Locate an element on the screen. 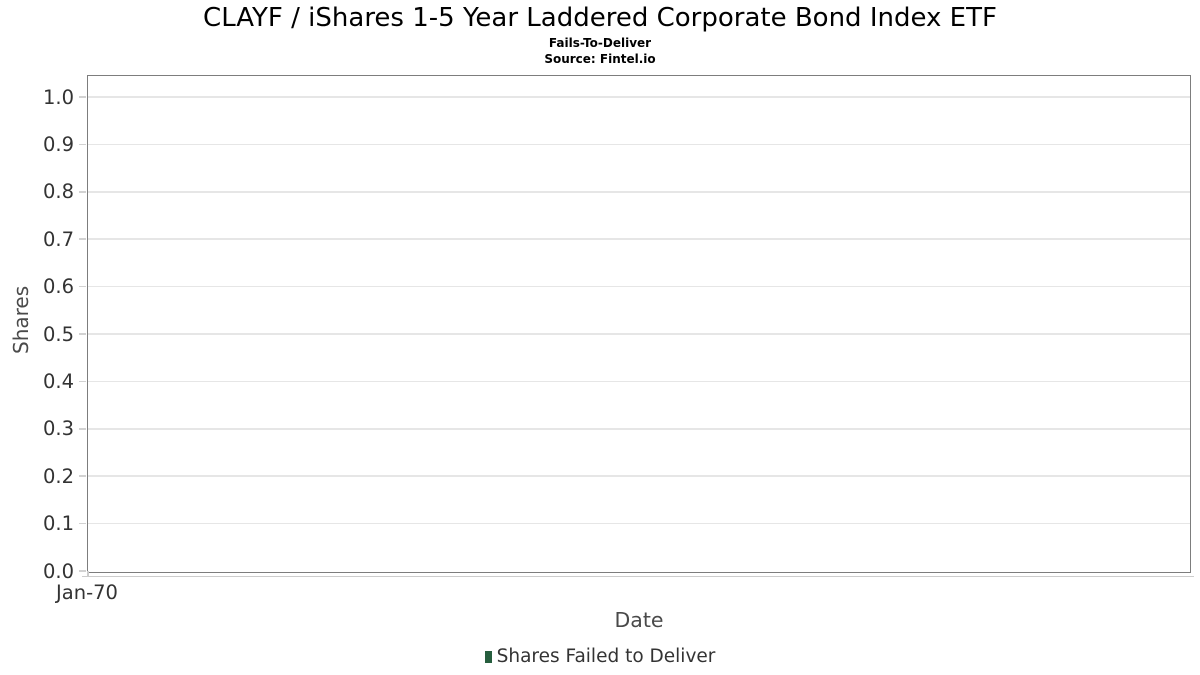 This screenshot has height=675, width=1200. y-tick-label: 0.0 is located at coordinates (58, 571).